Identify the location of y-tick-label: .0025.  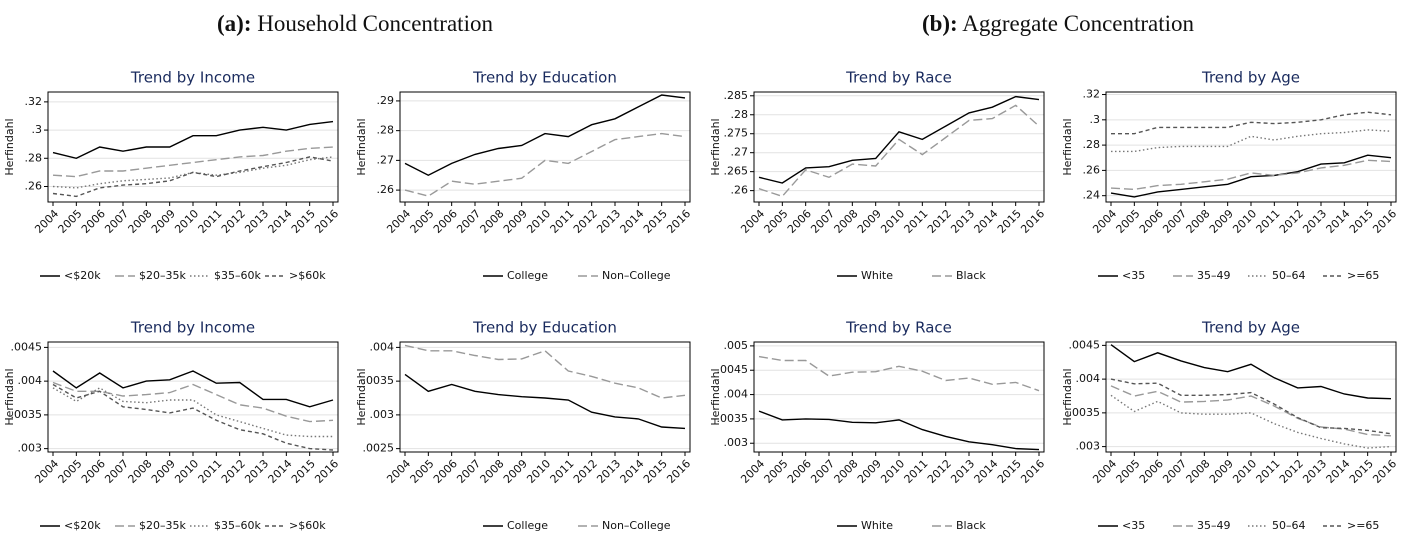
(379, 448).